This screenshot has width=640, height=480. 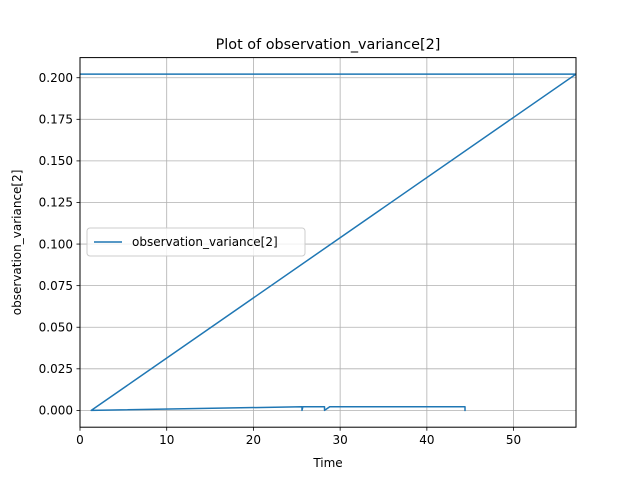 What do you see at coordinates (513, 440) in the screenshot?
I see `x-tick-label: 50` at bounding box center [513, 440].